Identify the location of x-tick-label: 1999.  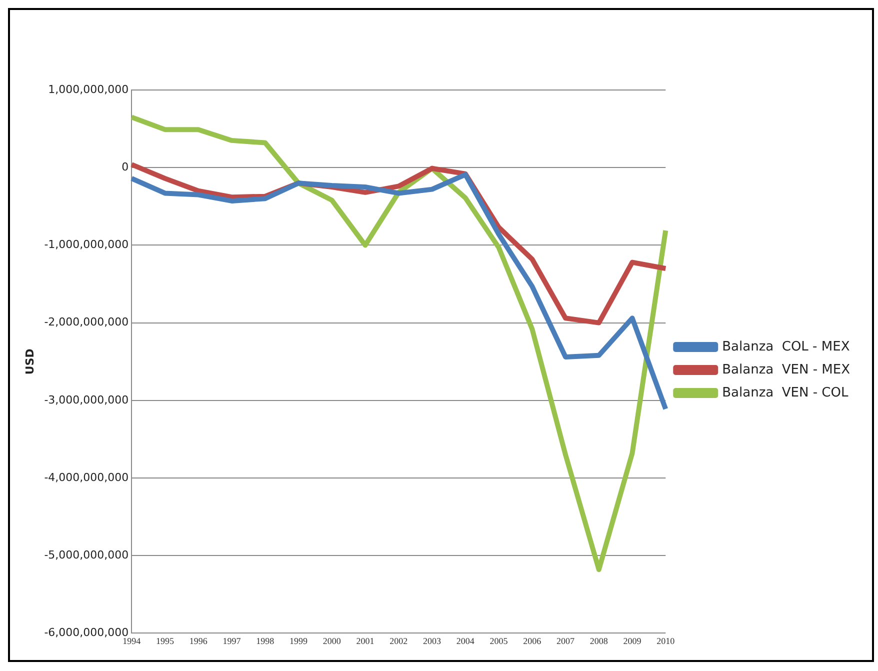
(299, 641).